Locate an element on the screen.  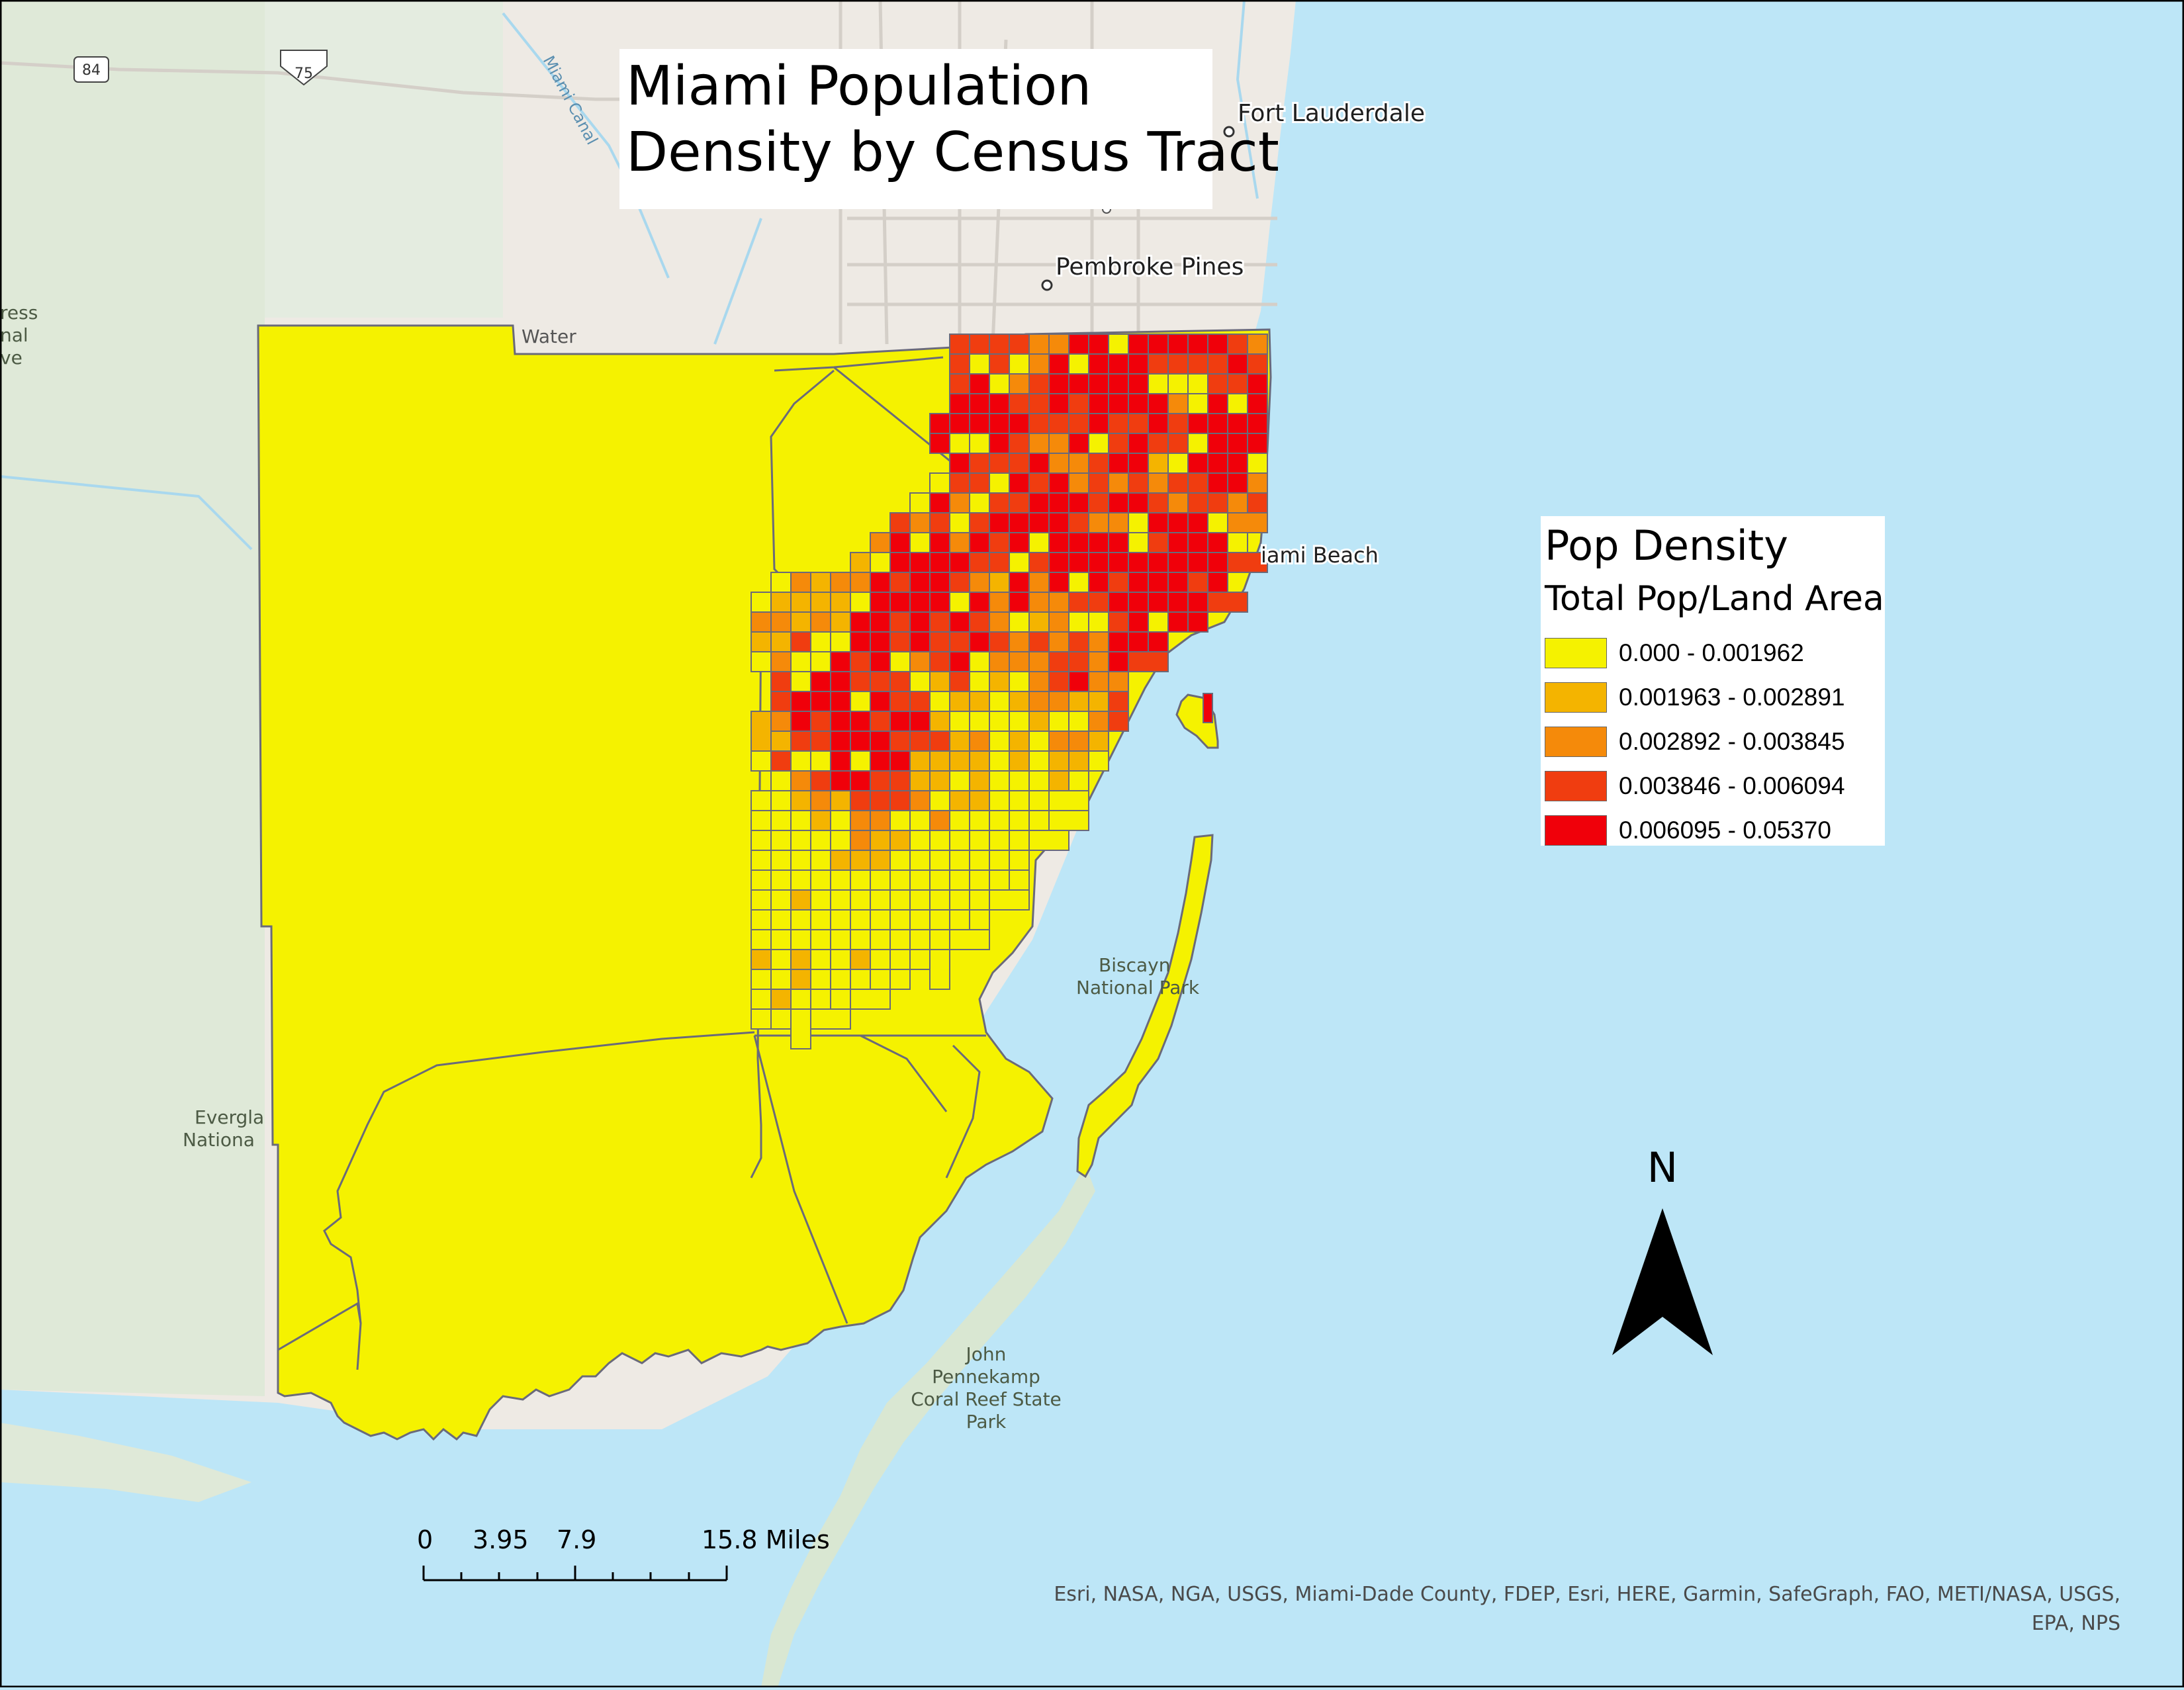
biscayne-label-2: National Park is located at coordinates (1138, 988).